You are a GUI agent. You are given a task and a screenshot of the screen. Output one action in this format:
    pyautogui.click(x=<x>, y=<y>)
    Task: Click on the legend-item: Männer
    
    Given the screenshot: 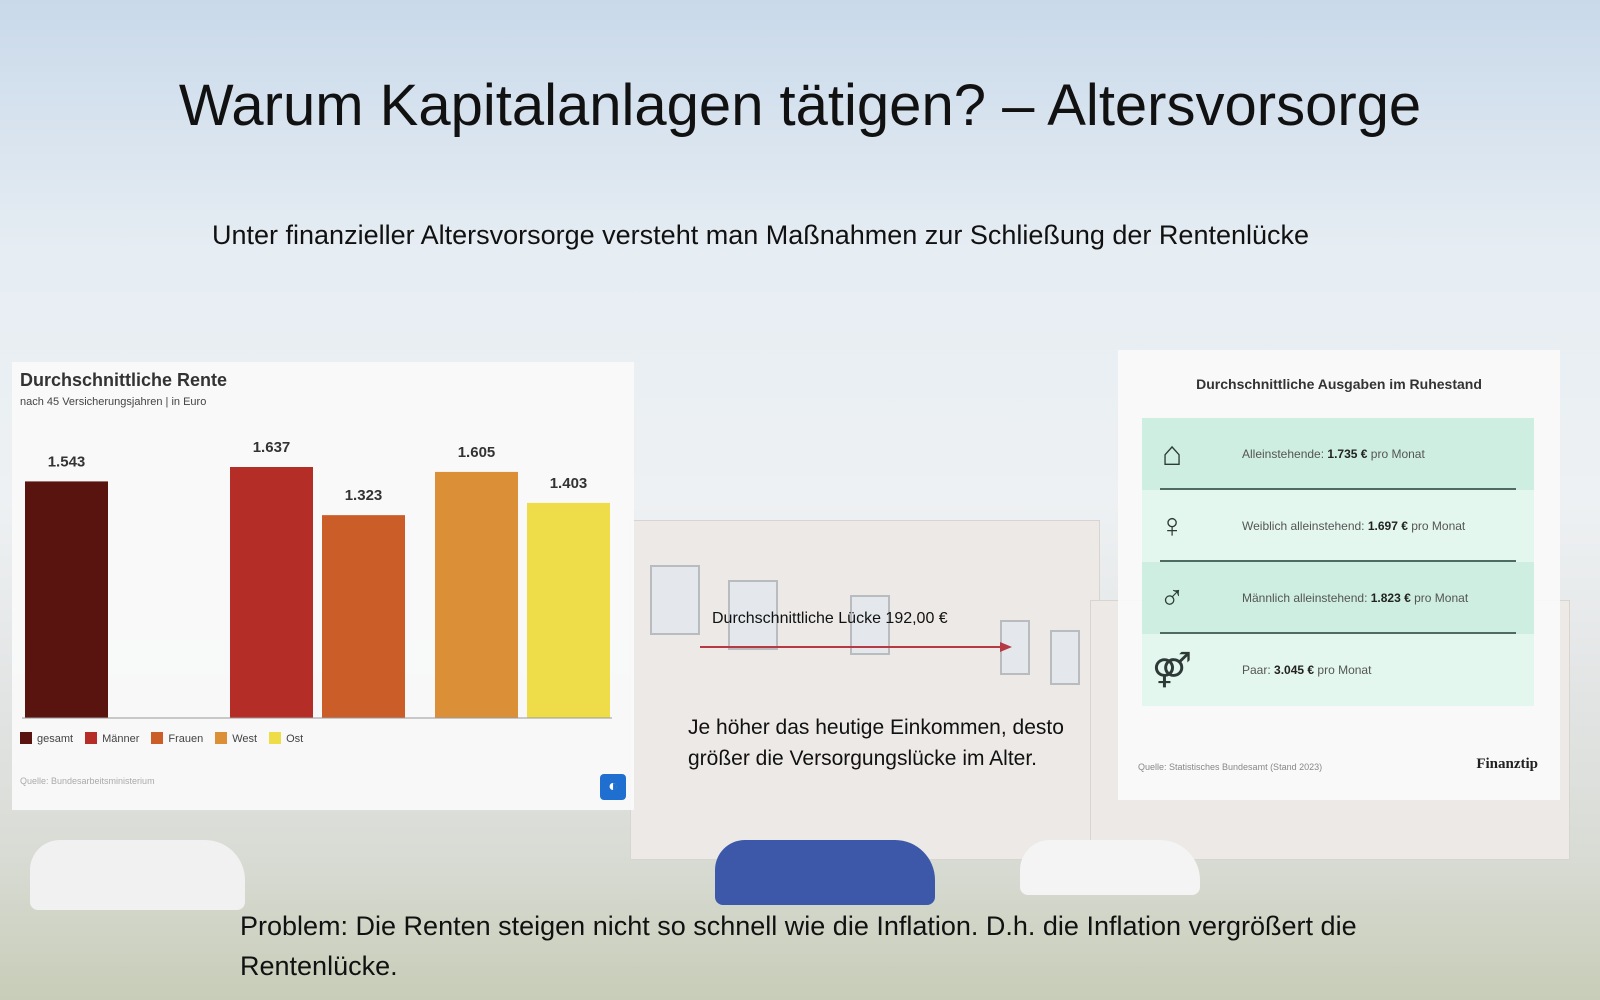 What is the action you would take?
    pyautogui.click(x=112, y=738)
    